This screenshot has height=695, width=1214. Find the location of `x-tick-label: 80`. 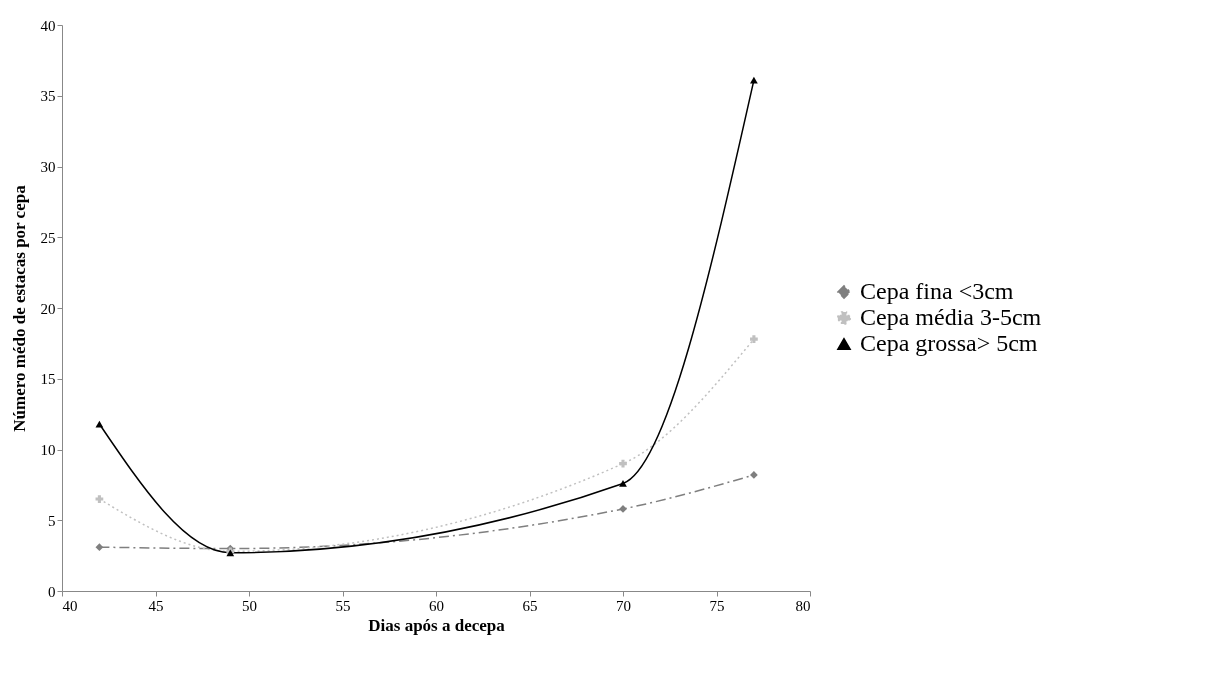

x-tick-label: 80 is located at coordinates (803, 605).